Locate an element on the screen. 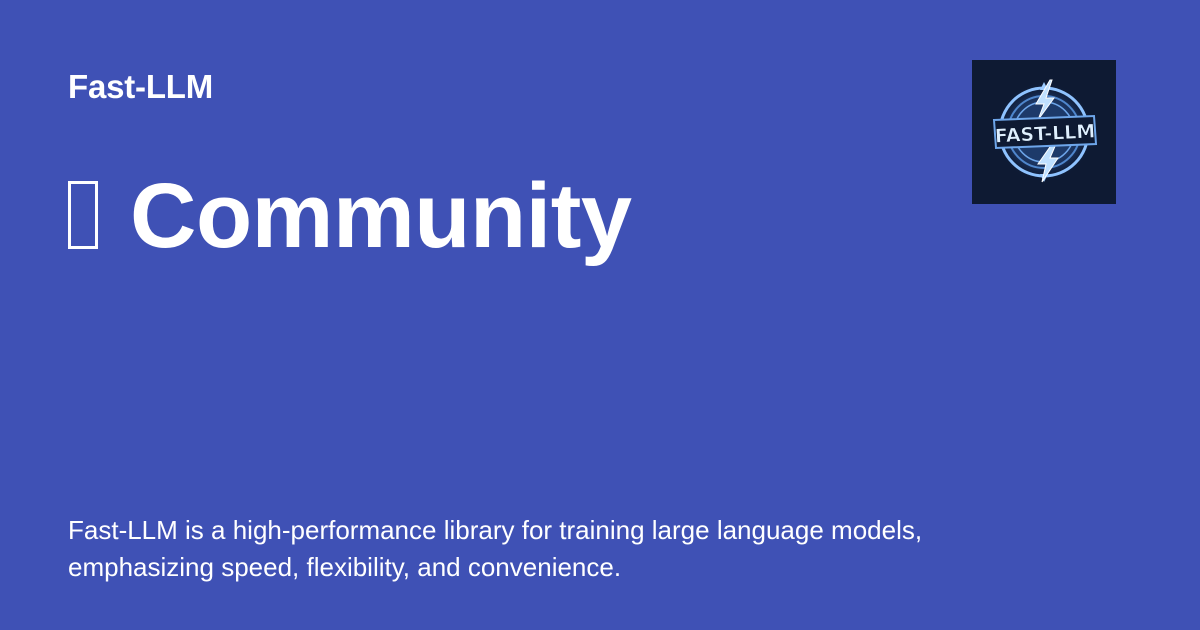 Image resolution: width=1200 pixels, height=630 pixels. lightning-emblem-icon: FAST-LLM is located at coordinates (1045, 131).